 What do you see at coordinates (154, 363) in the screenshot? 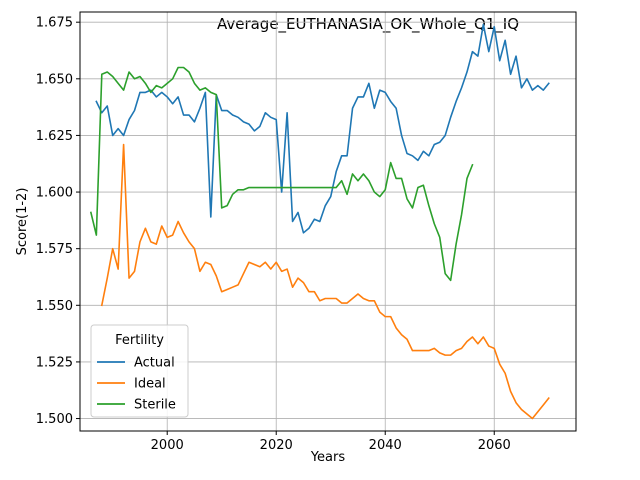
I see `legend-label-actual: Actual` at bounding box center [154, 363].